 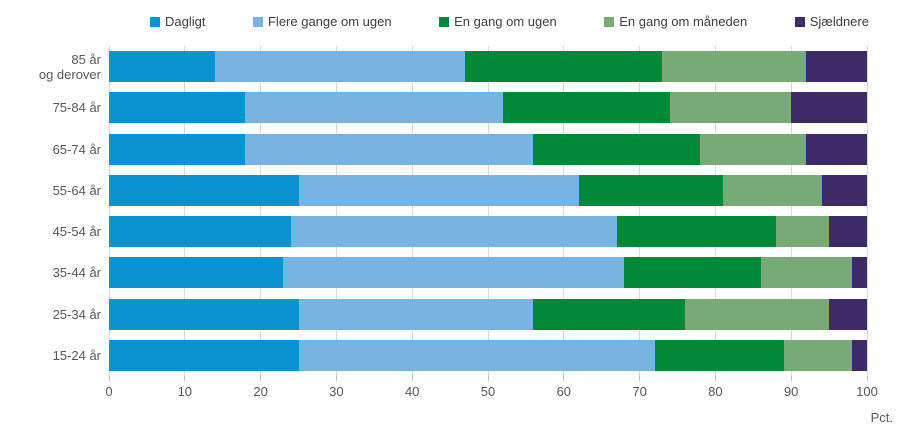 What do you see at coordinates (50, 231) in the screenshot?
I see `y-axis-label-row: 45-54 år` at bounding box center [50, 231].